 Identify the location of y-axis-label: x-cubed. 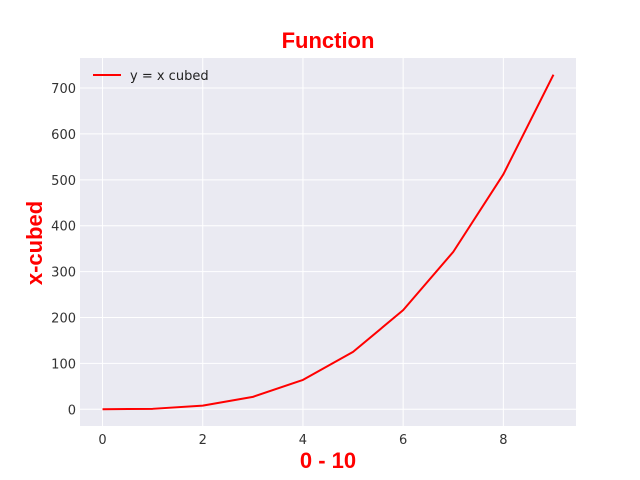
(34, 243).